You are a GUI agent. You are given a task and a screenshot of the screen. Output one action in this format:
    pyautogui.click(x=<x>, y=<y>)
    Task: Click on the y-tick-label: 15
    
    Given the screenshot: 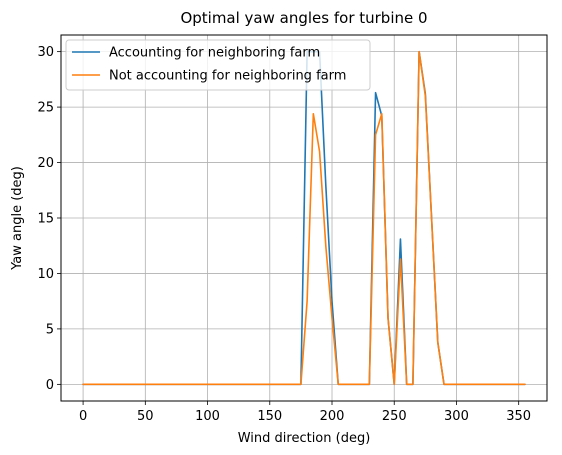 What is the action you would take?
    pyautogui.click(x=45, y=219)
    